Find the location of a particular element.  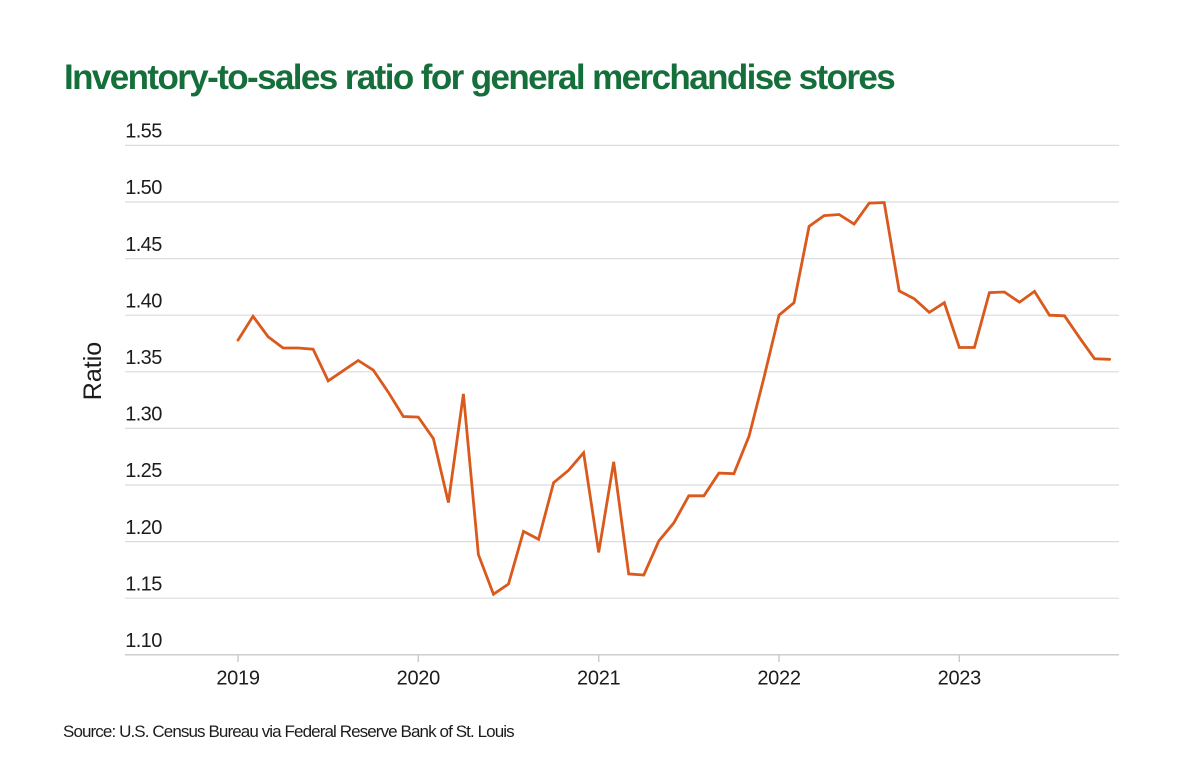

svg-text: 1.50 is located at coordinates (143, 188).